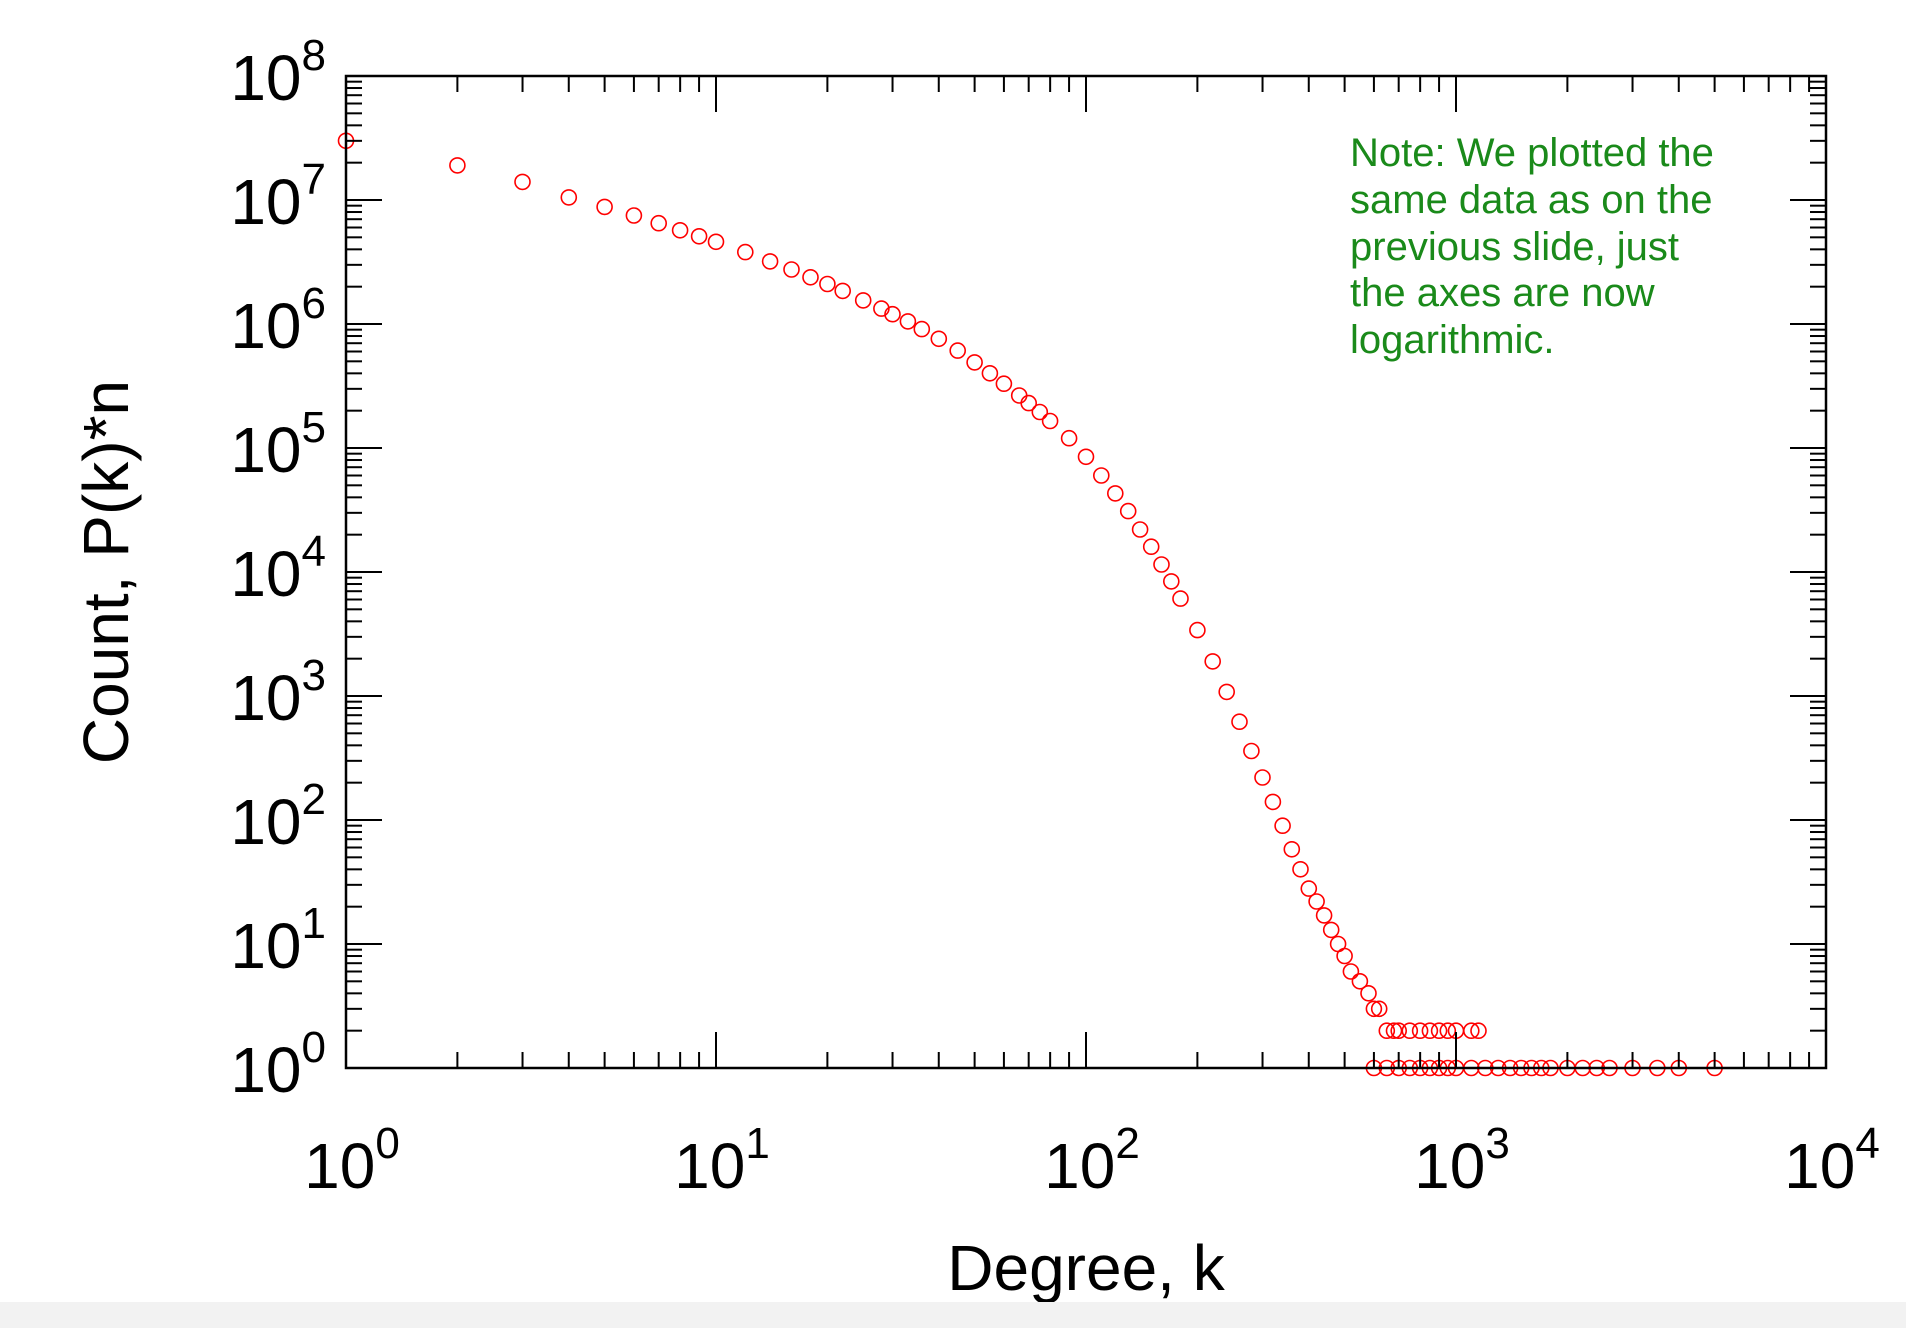 The image size is (1906, 1328). Describe the element at coordinates (1832, 1160) in the screenshot. I see `x-tick-label: 10⁴` at that location.